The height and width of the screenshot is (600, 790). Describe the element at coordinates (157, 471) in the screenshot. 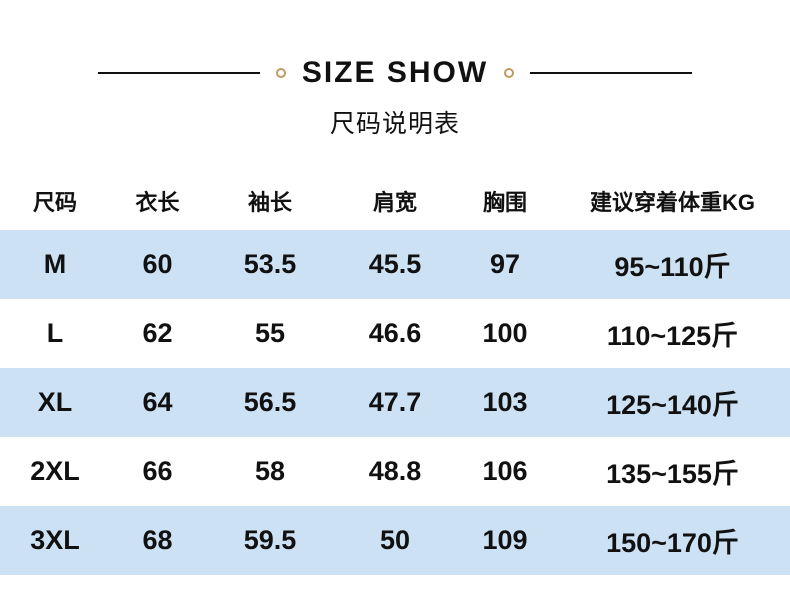

I see `table-cell: 66` at that location.